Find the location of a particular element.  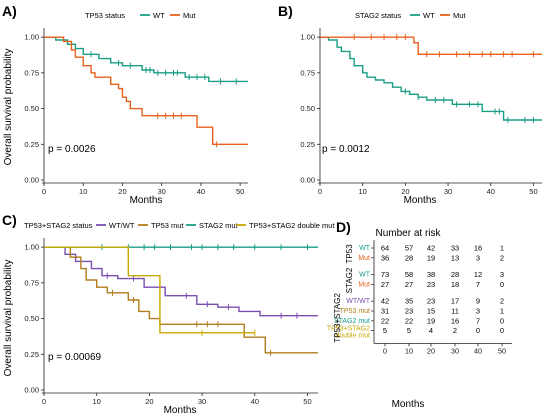

panel-a-legend: TP53 status WT Mut is located at coordinates (140, 15).